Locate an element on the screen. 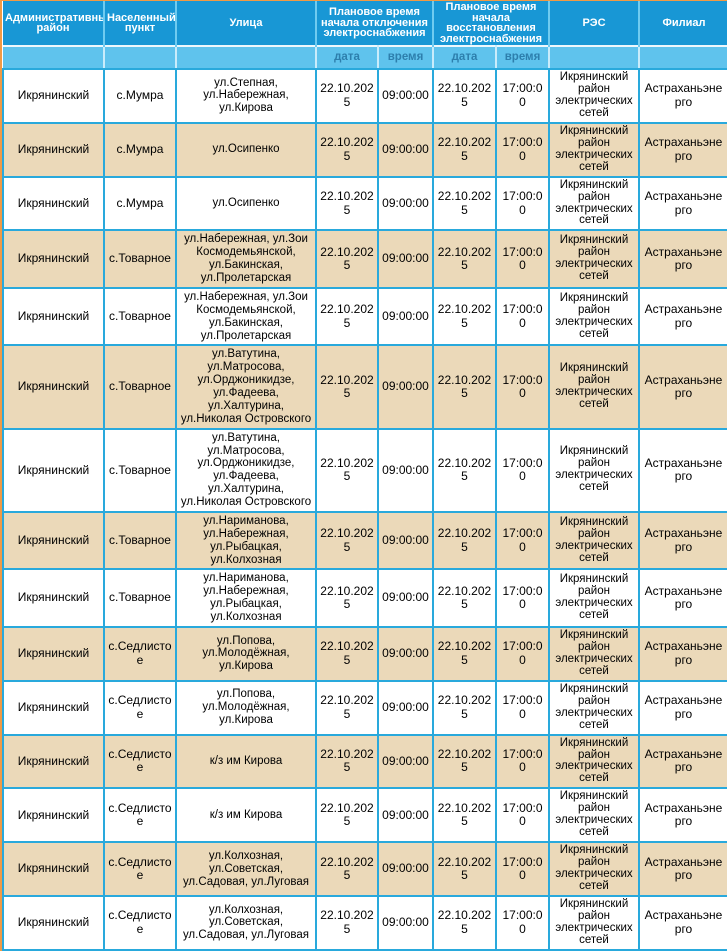 The height and width of the screenshot is (951, 727). col-header-settlement: Населенный пункт is located at coordinates (140, 23).